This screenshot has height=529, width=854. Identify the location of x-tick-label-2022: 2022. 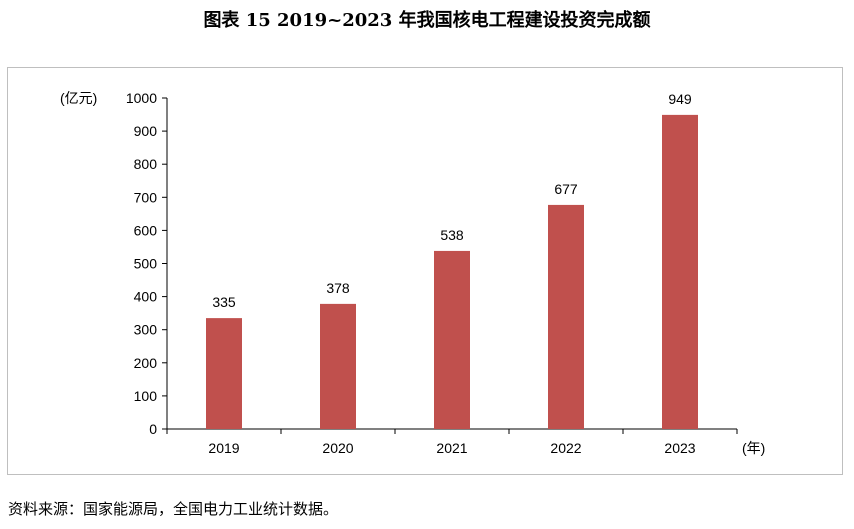
(565, 448).